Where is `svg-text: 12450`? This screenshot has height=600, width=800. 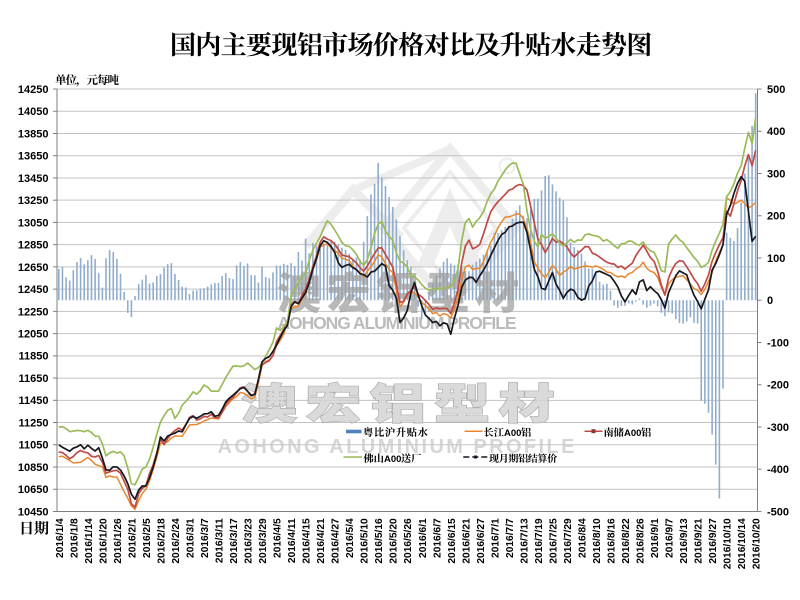
svg-text: 12450 is located at coordinates (33, 290).